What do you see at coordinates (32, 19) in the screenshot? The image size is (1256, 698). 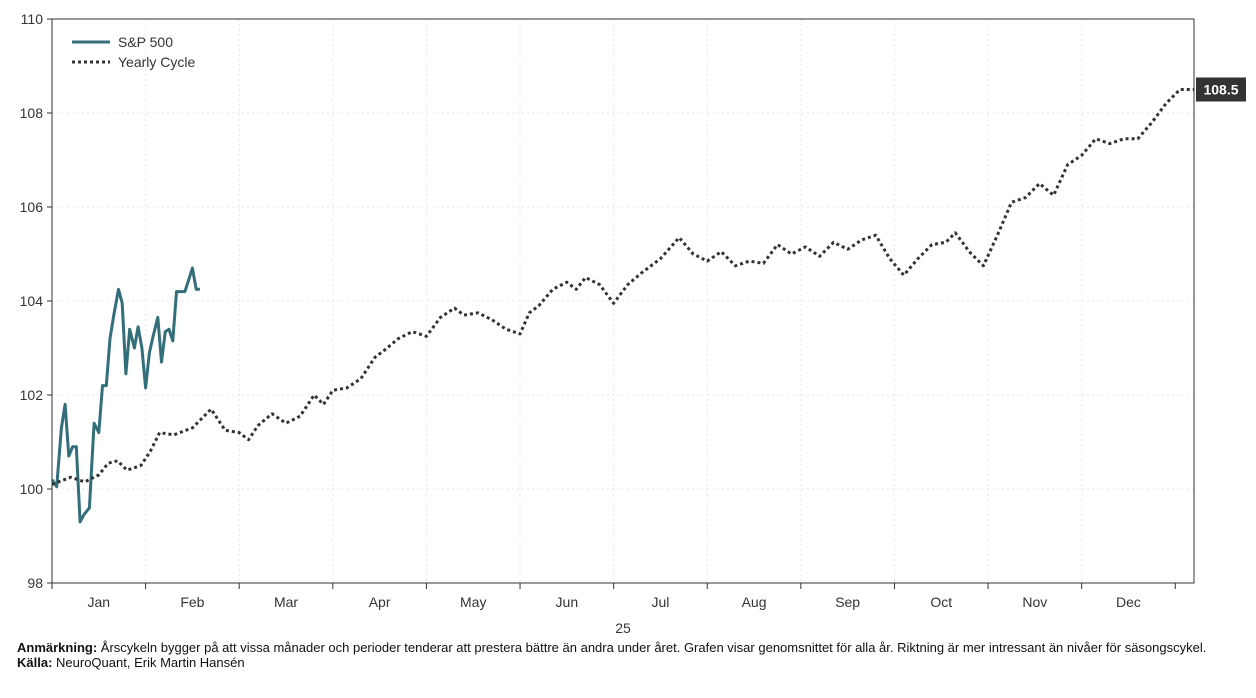 I see `y-tick-label-110: 110` at bounding box center [32, 19].